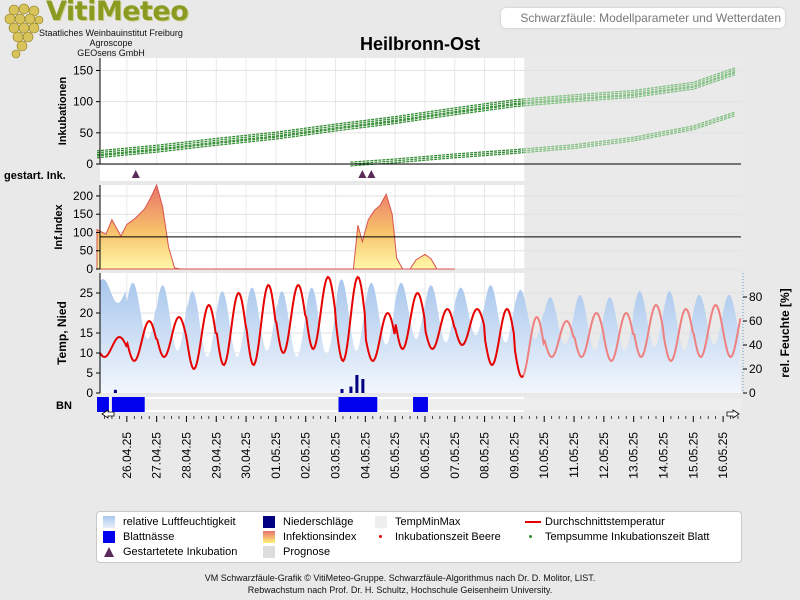 This screenshot has height=600, width=800. What do you see at coordinates (605, 522) in the screenshot?
I see `legend-label: Durchschnittstemperatur` at bounding box center [605, 522].